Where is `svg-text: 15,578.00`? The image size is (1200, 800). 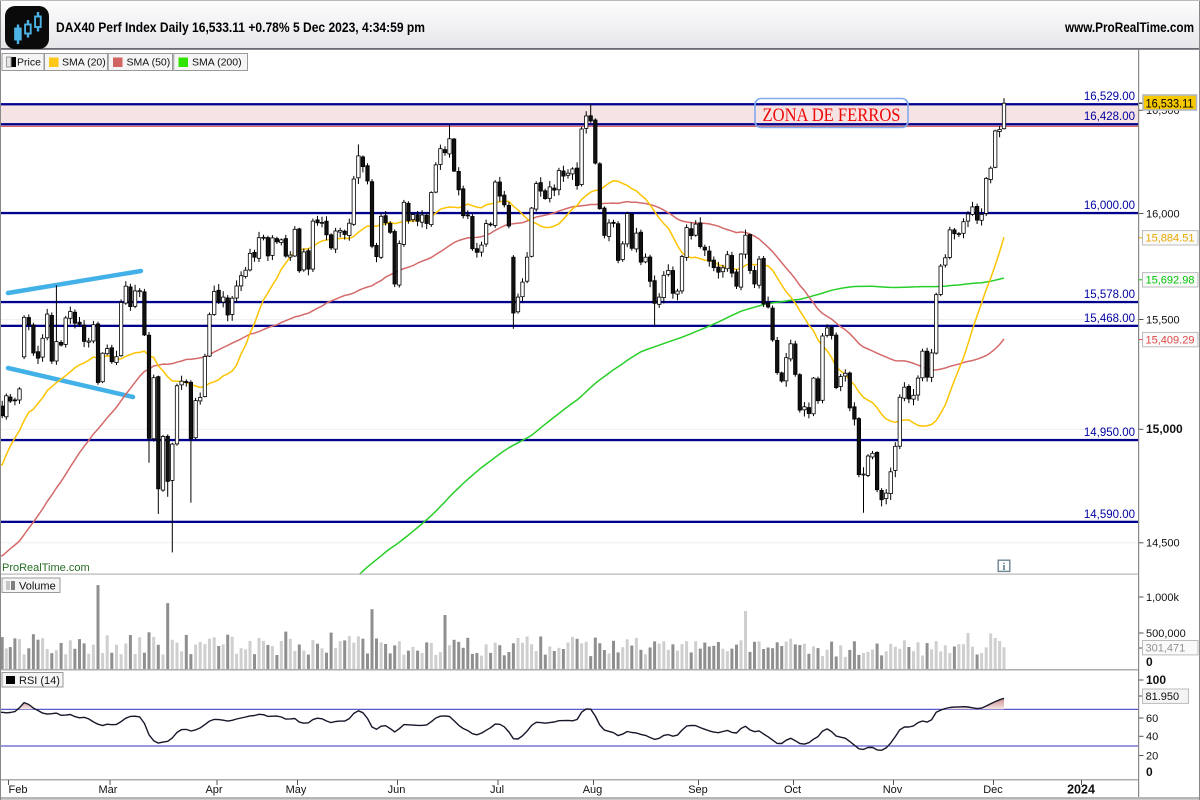 svg-text: 15,578.00 is located at coordinates (1109, 295).